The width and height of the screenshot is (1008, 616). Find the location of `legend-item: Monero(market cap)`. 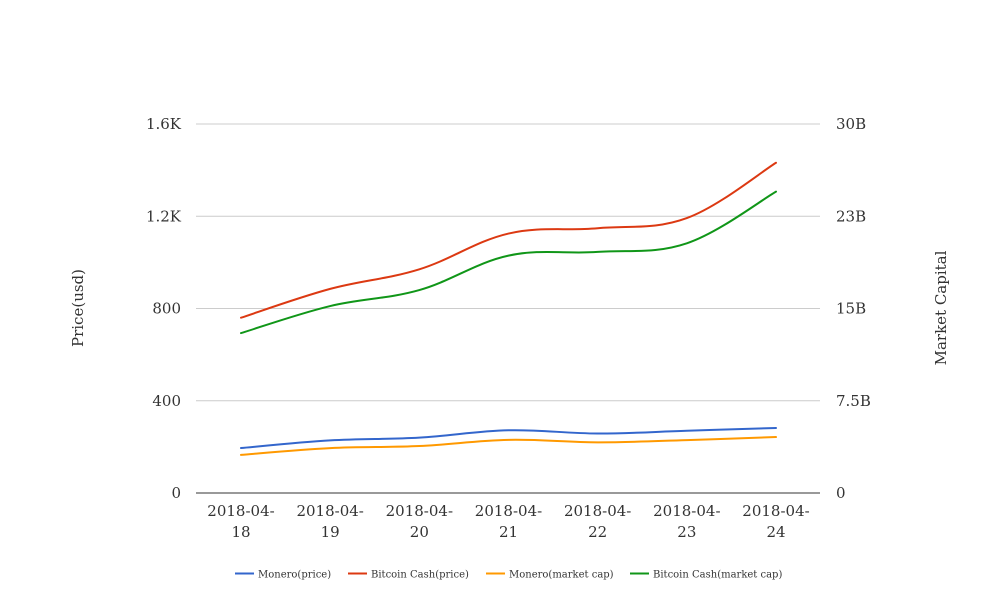

legend-item: Monero(market cap) is located at coordinates (550, 575).